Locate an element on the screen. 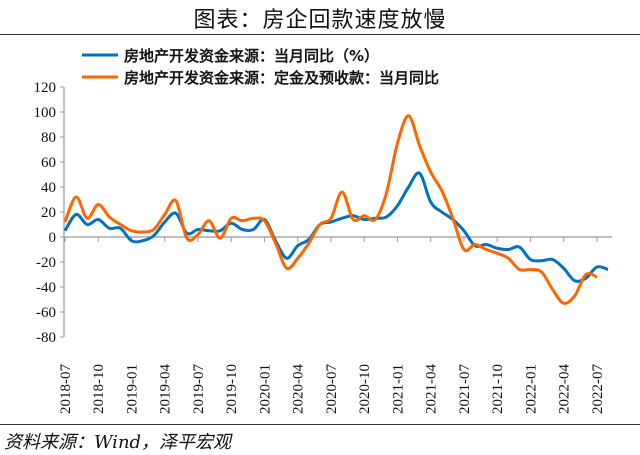 The height and width of the screenshot is (455, 640). legend-label-1: 房地产开发资金来源：当月同比（%） is located at coordinates (251, 56).